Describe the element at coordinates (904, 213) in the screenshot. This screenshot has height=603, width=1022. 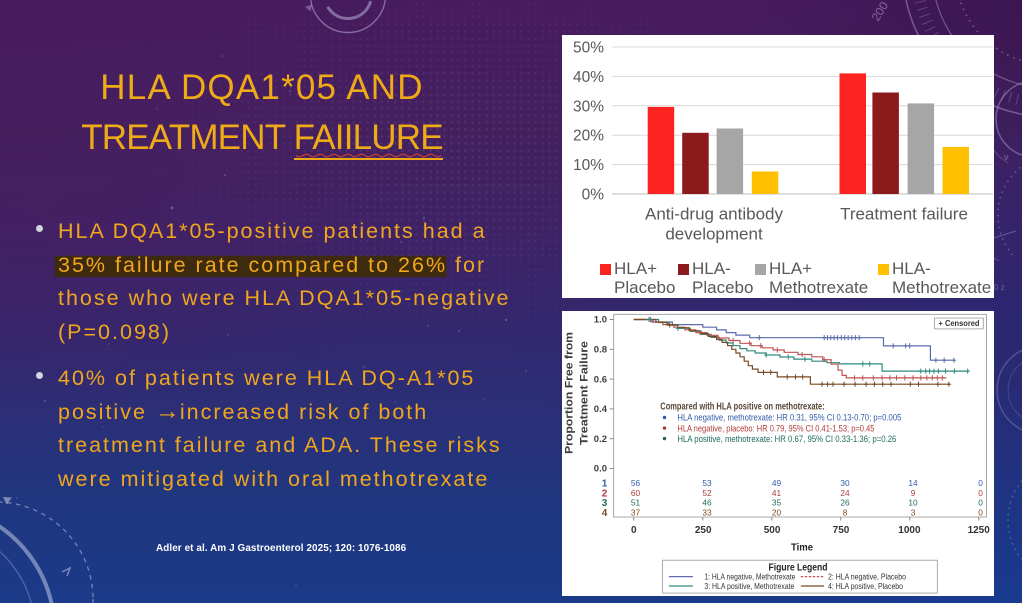
I see `svg-text: Treatment failure` at that location.